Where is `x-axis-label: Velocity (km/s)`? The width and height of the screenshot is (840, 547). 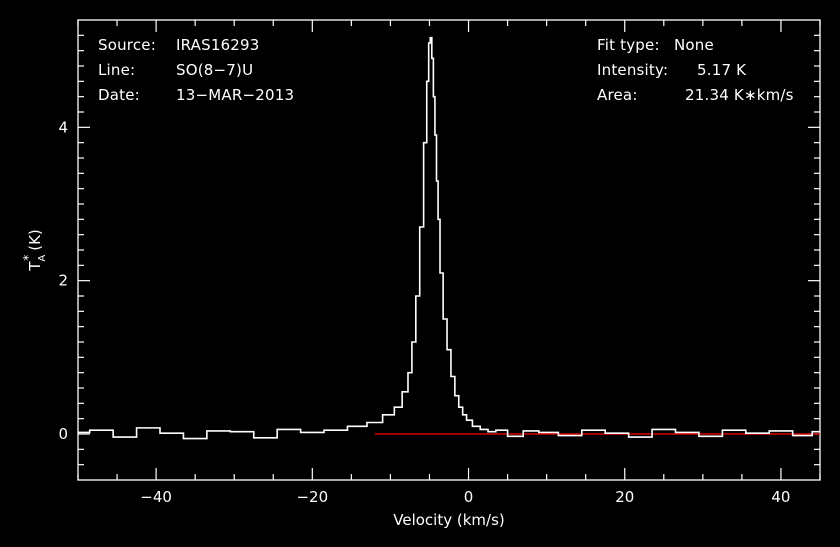 x-axis-label: Velocity (km/s) is located at coordinates (448, 520).